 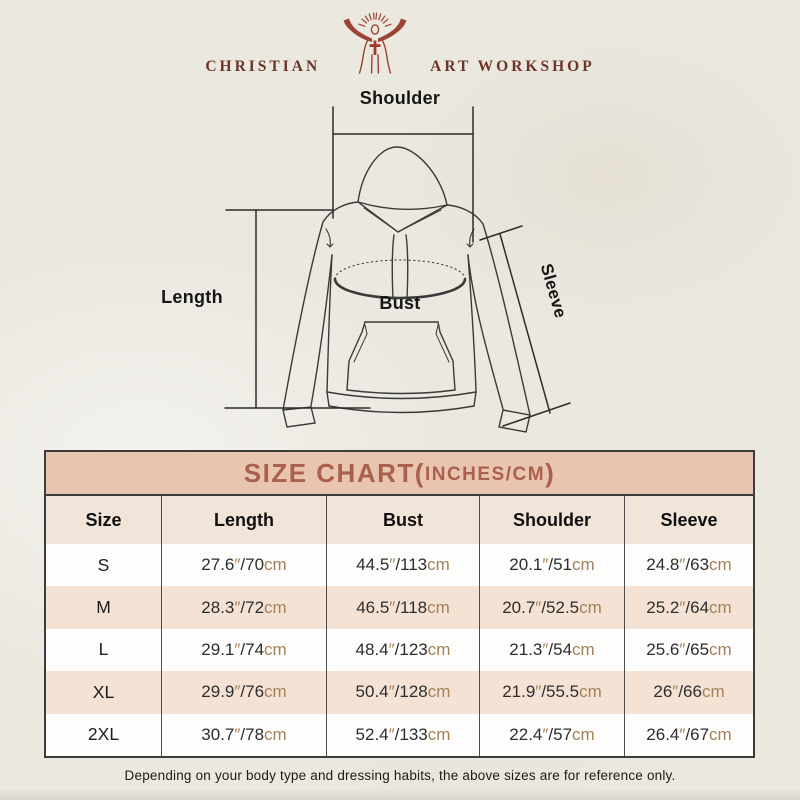 What do you see at coordinates (552, 520) in the screenshot?
I see `column-header: Shoulder` at bounding box center [552, 520].